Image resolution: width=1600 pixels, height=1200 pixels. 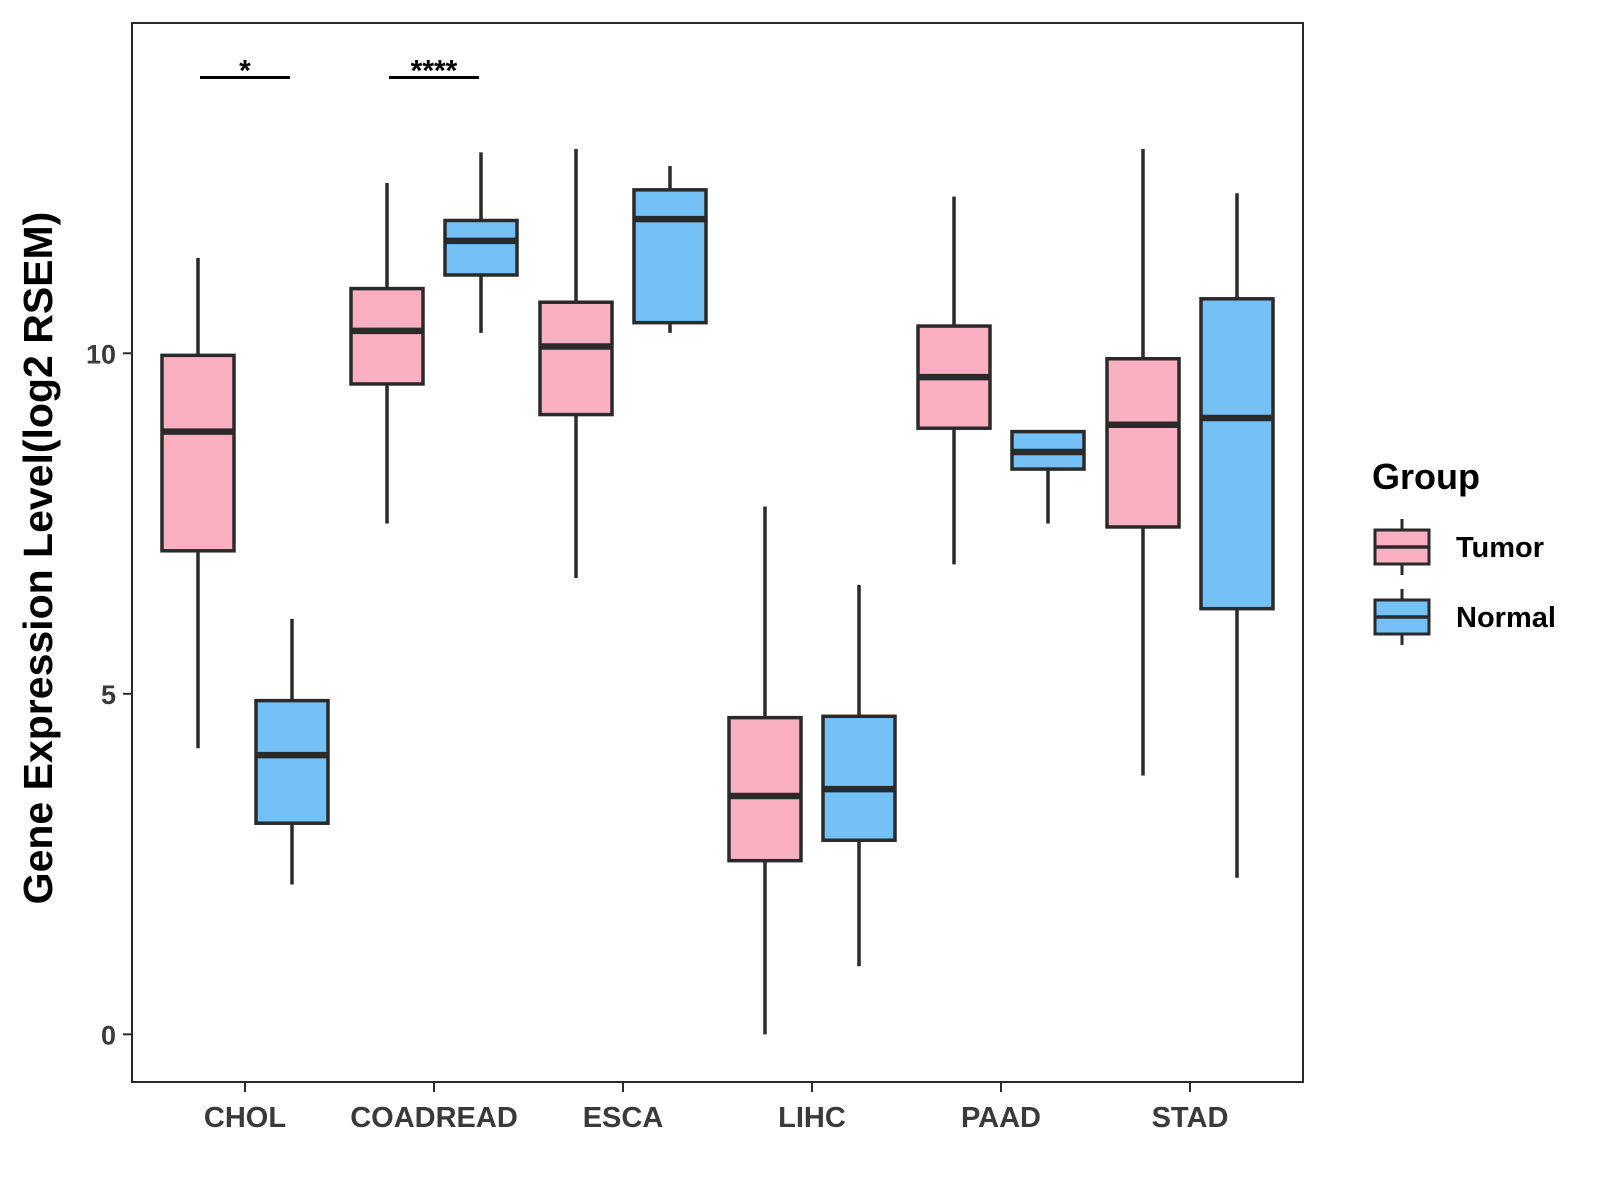 I want to click on legend-item-tumor: Tumor, so click(x=1458, y=547).